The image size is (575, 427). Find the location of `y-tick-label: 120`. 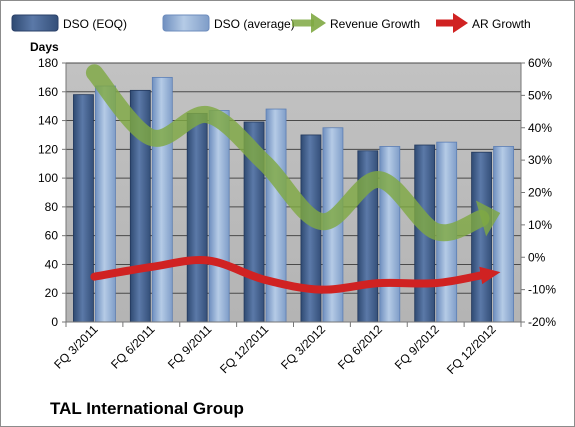

y-tick-label: 120 is located at coordinates (48, 149).